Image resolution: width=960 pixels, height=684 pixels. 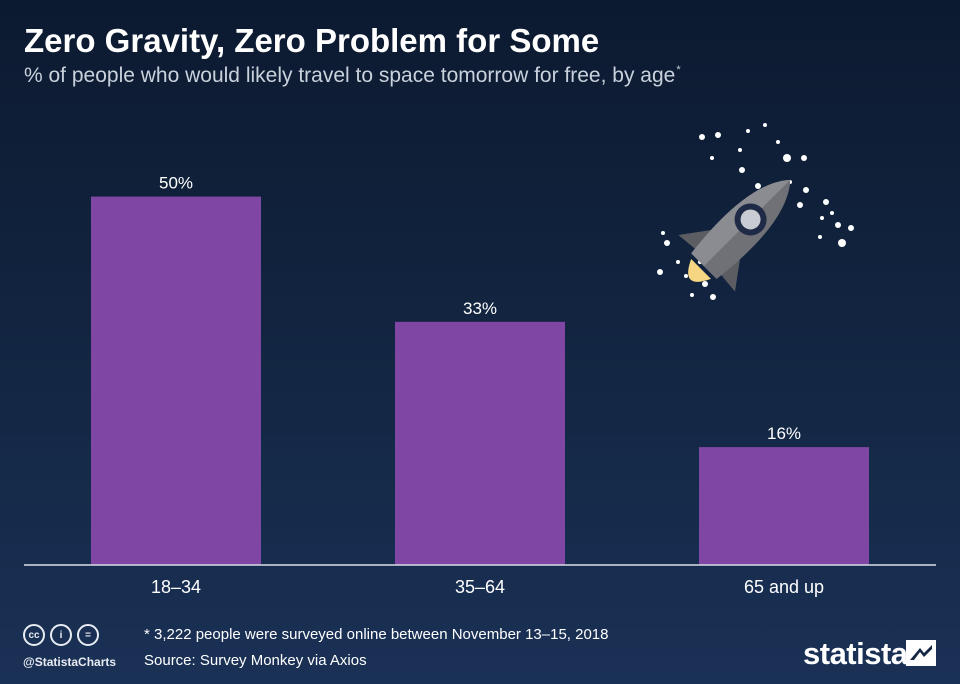 I want to click on statista-logo-text: statista, so click(x=855, y=653).